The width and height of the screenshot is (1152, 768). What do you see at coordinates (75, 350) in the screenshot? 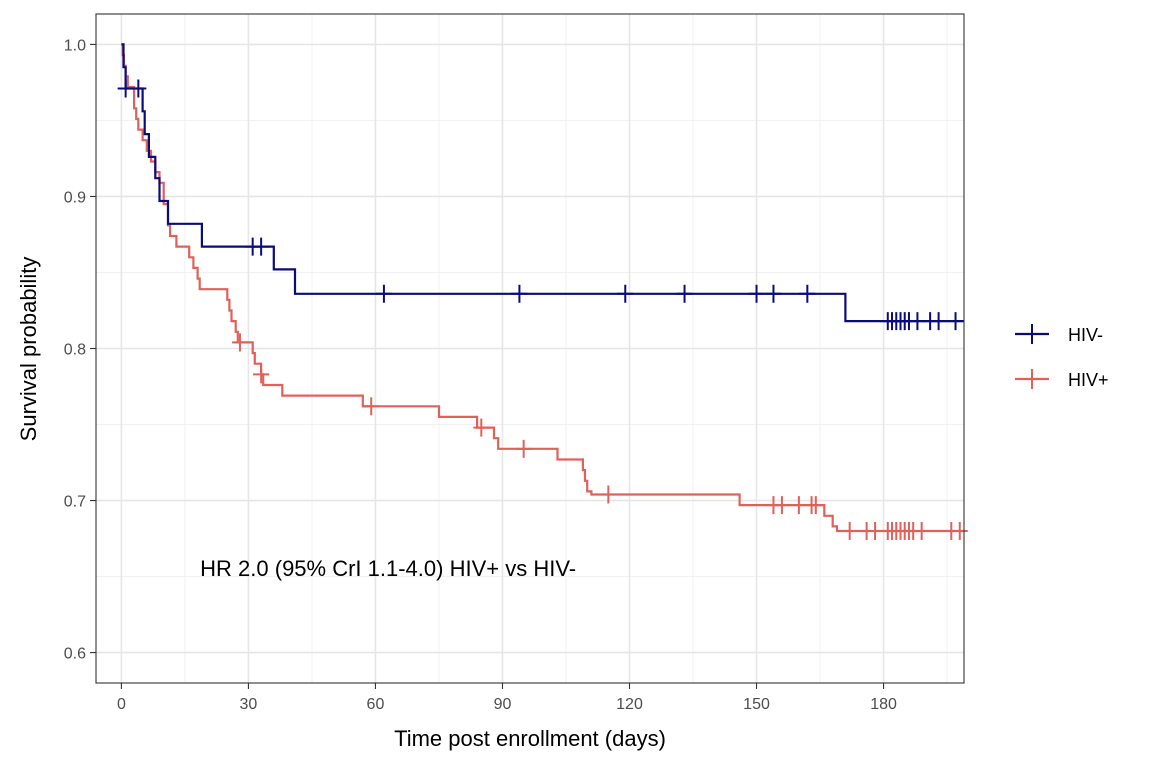
I see `y-tick-label: 0.8` at bounding box center [75, 350].